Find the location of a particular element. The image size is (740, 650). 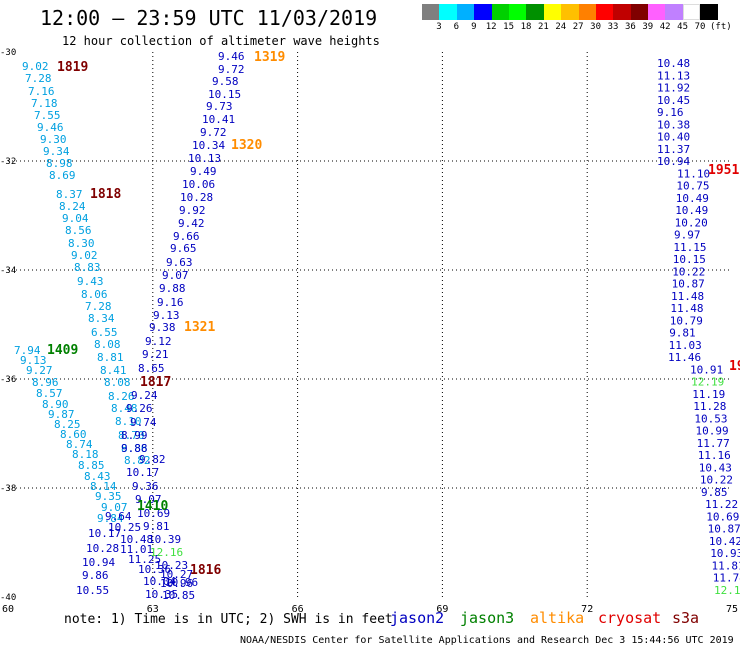

wave-height-label: 8.86 is located at coordinates (134, 448).